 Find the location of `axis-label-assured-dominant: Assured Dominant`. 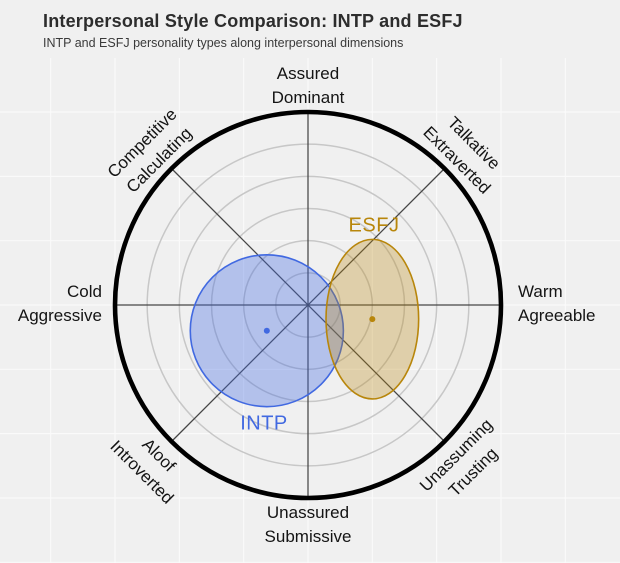

axis-label-assured-dominant: Assured Dominant is located at coordinates (308, 86).